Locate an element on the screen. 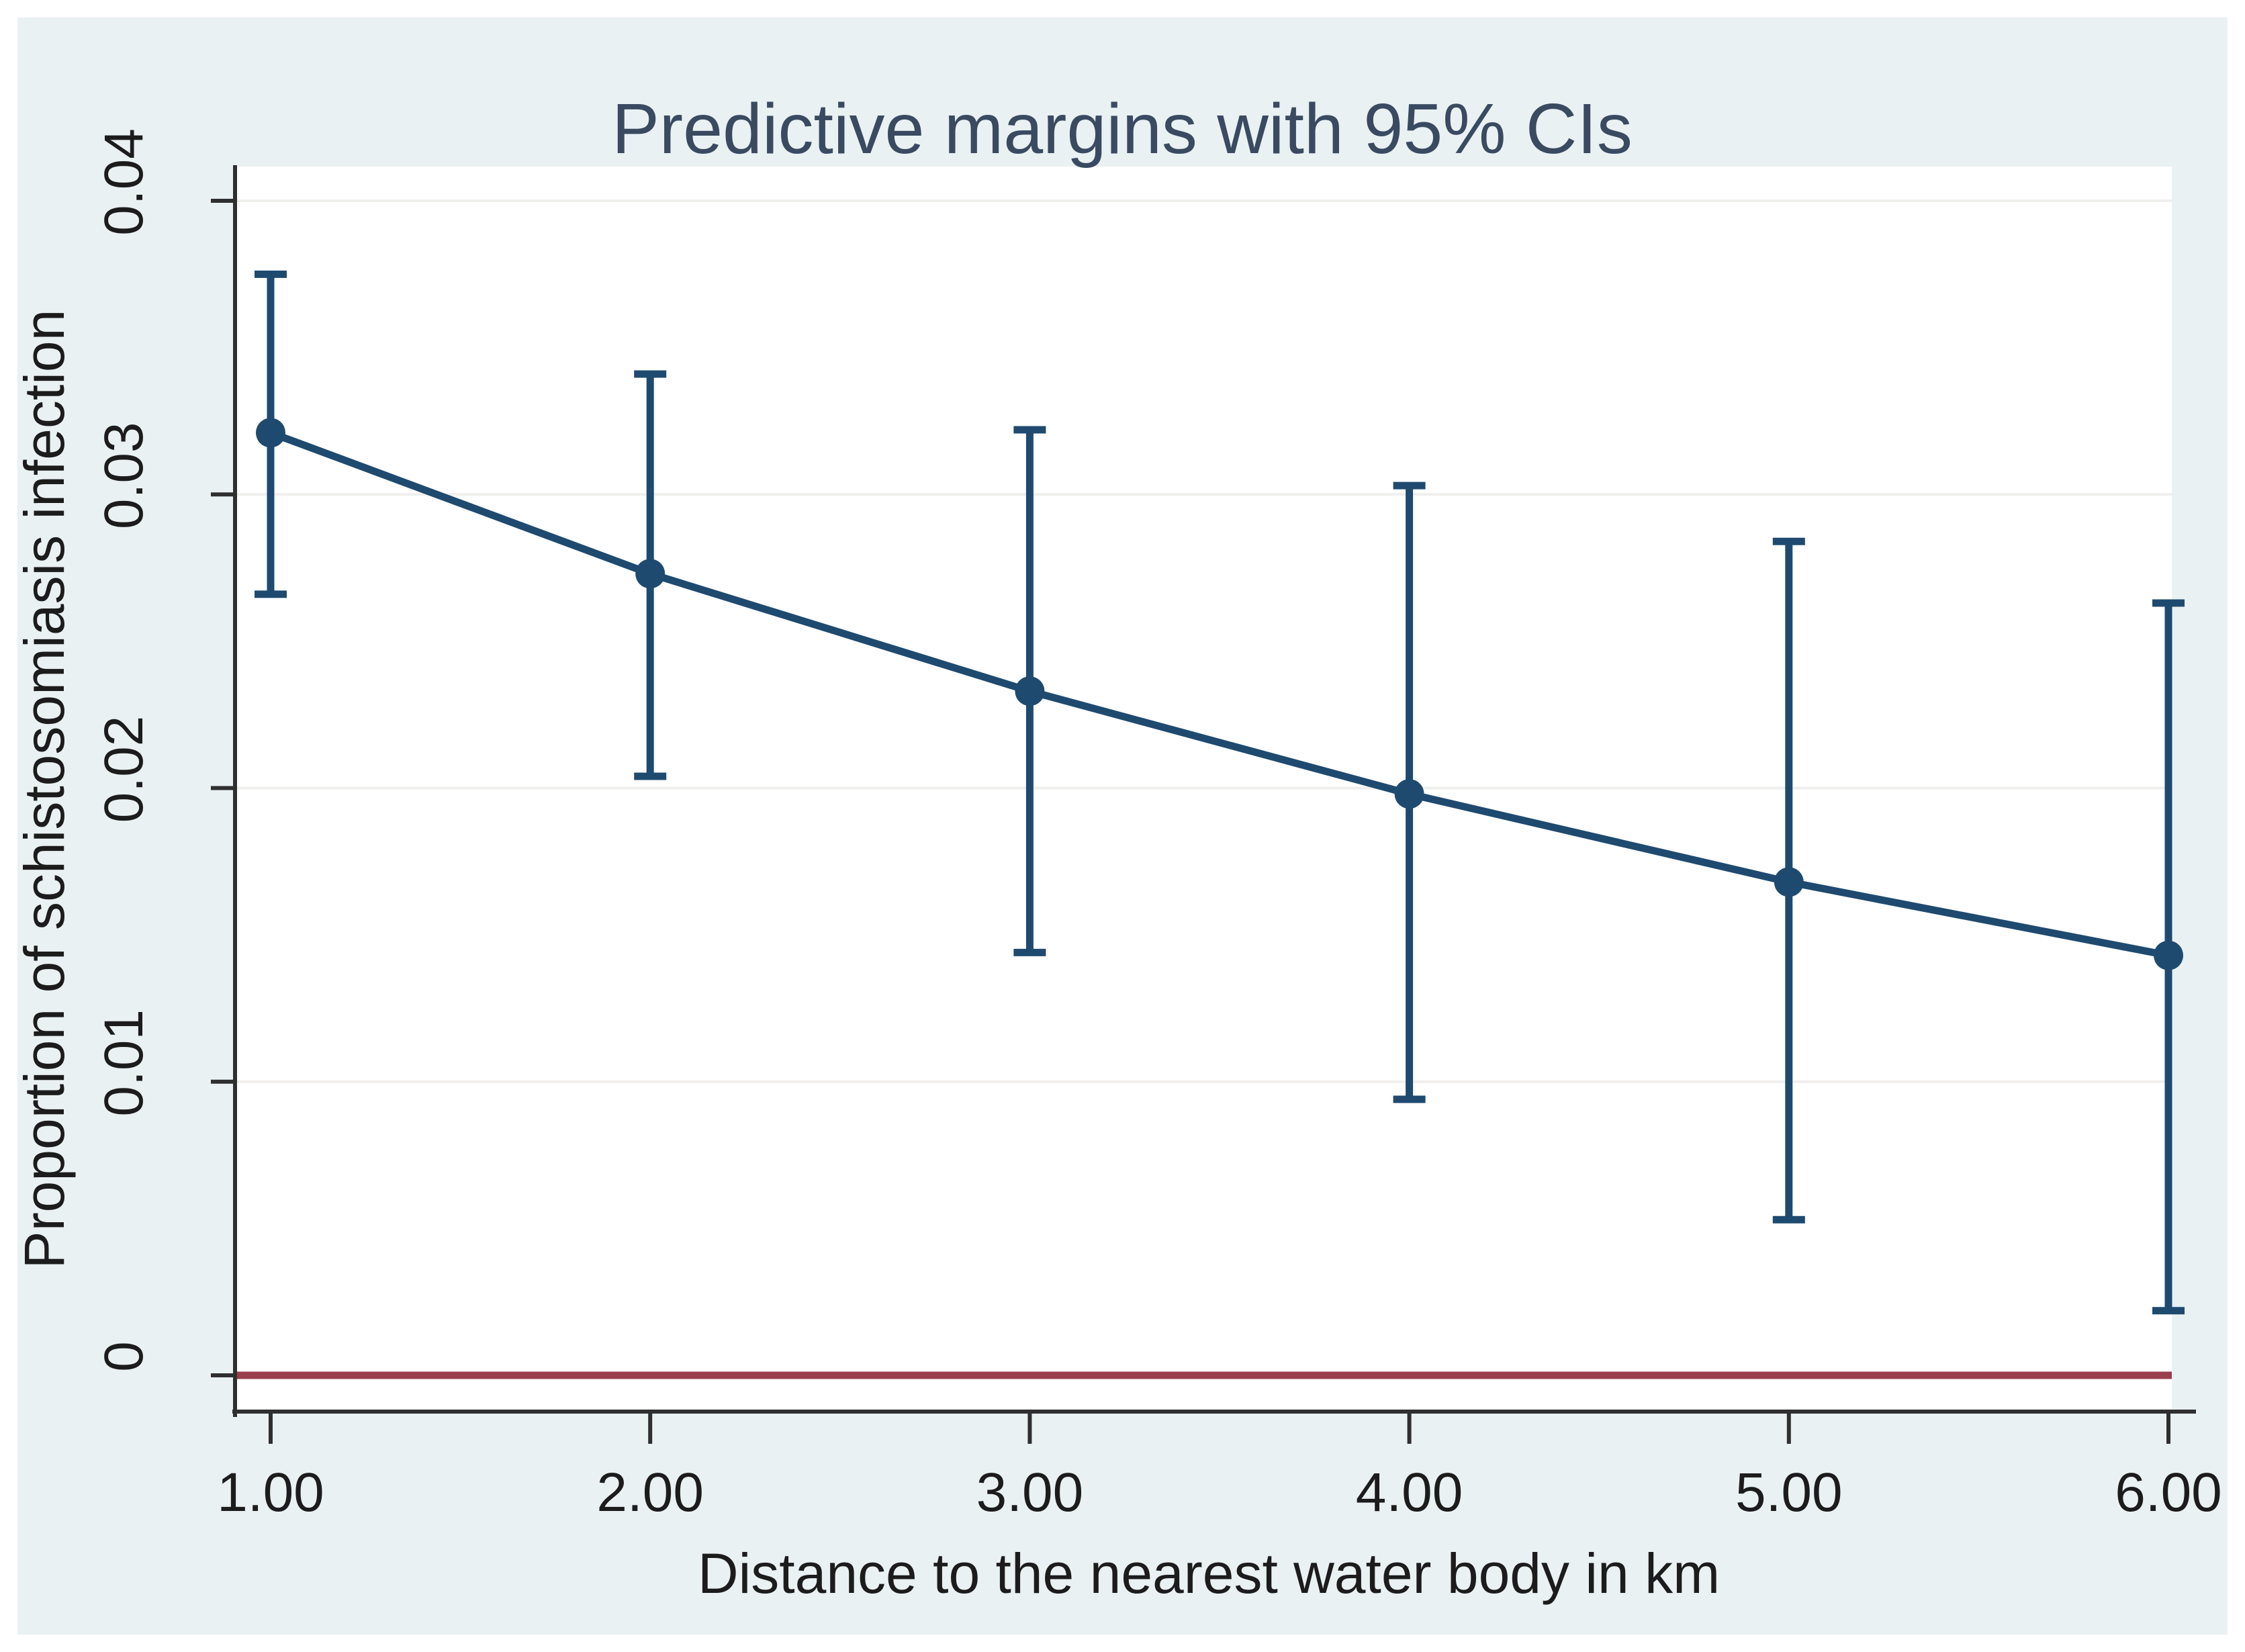 This screenshot has height=1652, width=2245. x-tick-label: 6.00 is located at coordinates (2169, 1492).